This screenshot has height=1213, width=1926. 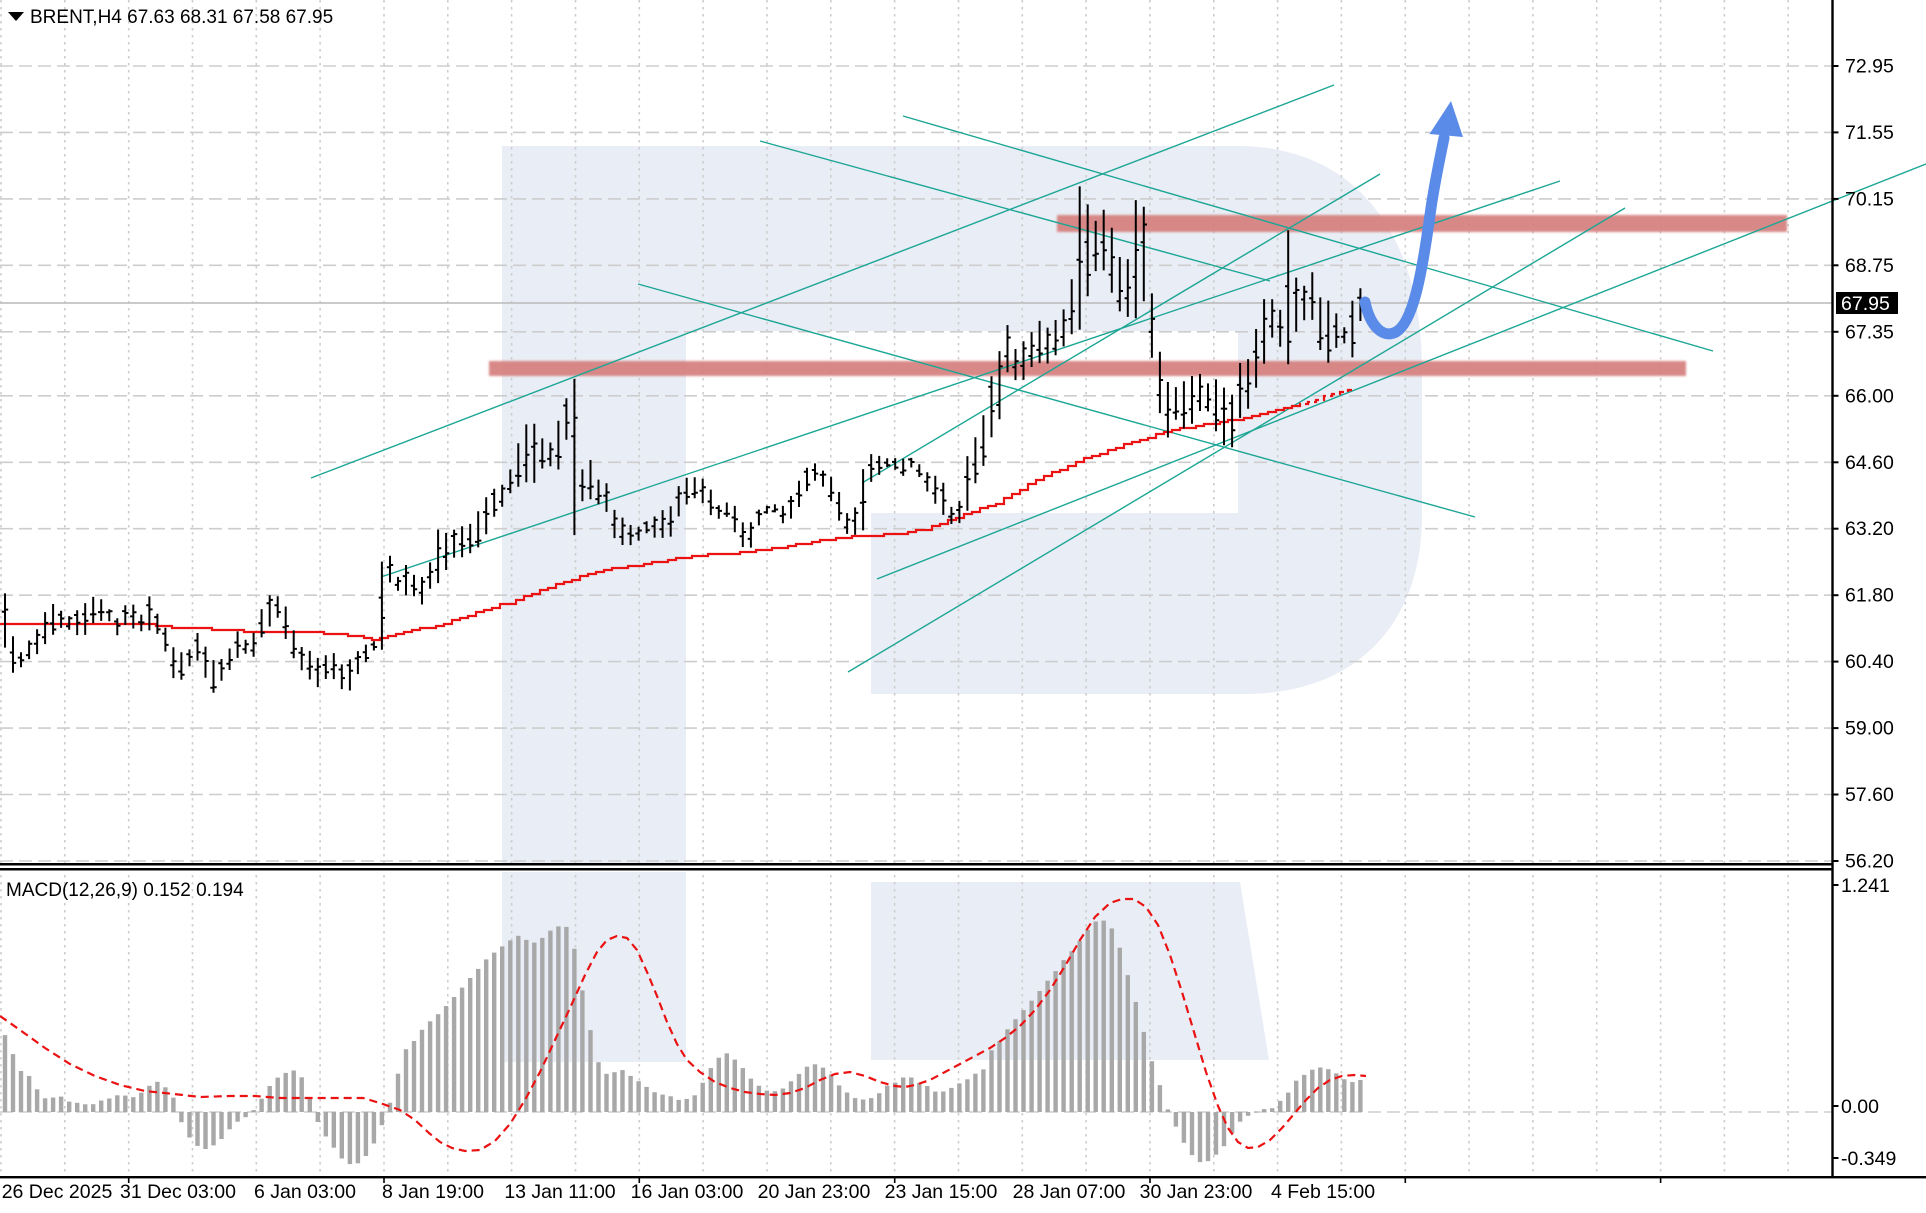 What do you see at coordinates (1869, 133) in the screenshot?
I see `svg-text: 71.55` at bounding box center [1869, 133].